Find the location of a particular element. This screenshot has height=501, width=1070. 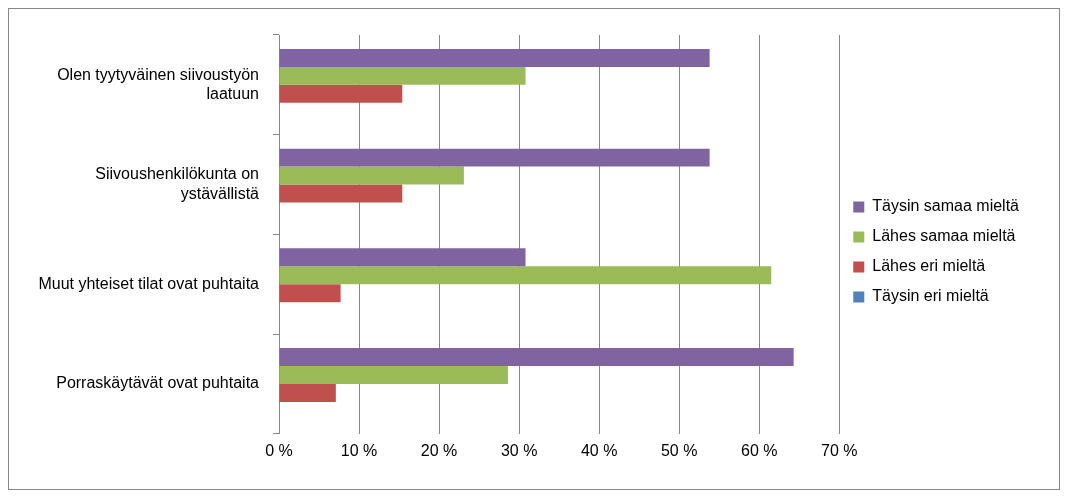

x-tick-label: 70 % is located at coordinates (839, 450).